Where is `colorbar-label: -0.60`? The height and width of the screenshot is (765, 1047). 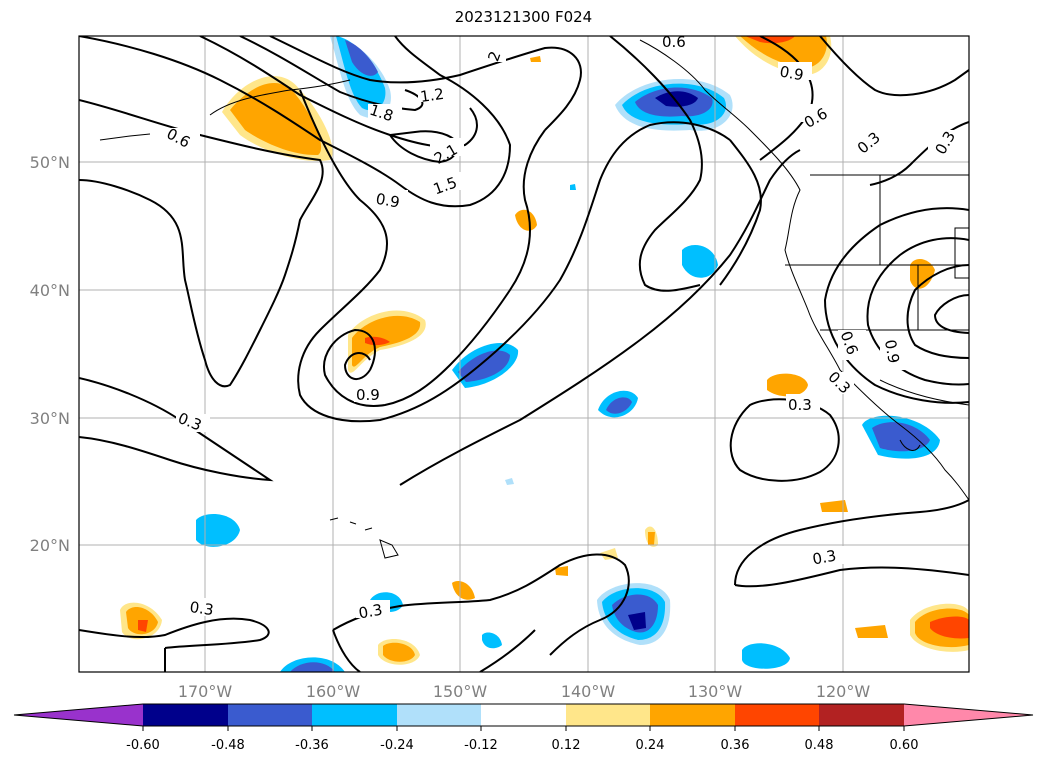 colorbar-label: -0.60 is located at coordinates (143, 745).